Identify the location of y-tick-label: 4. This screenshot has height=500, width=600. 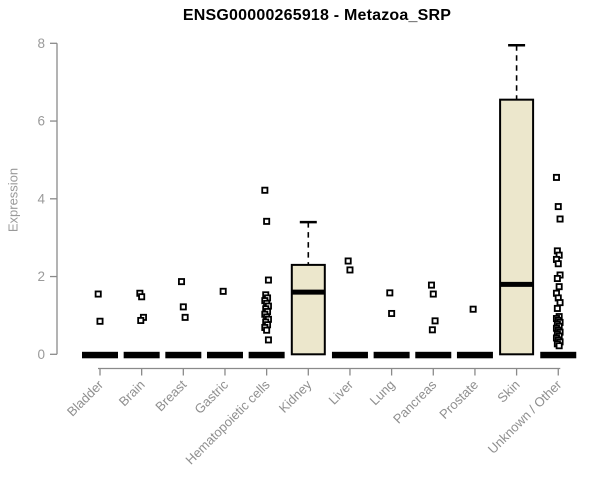
(41, 198).